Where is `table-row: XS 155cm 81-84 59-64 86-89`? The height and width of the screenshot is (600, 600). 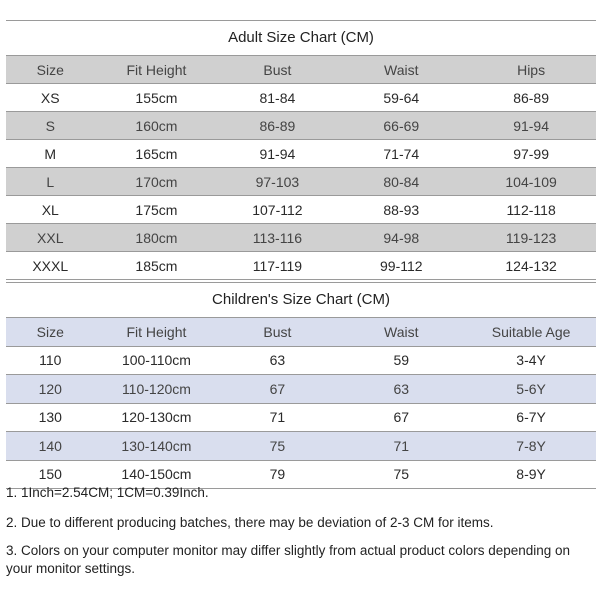
table-row: XS 155cm 81-84 59-64 86-89 is located at coordinates (301, 97).